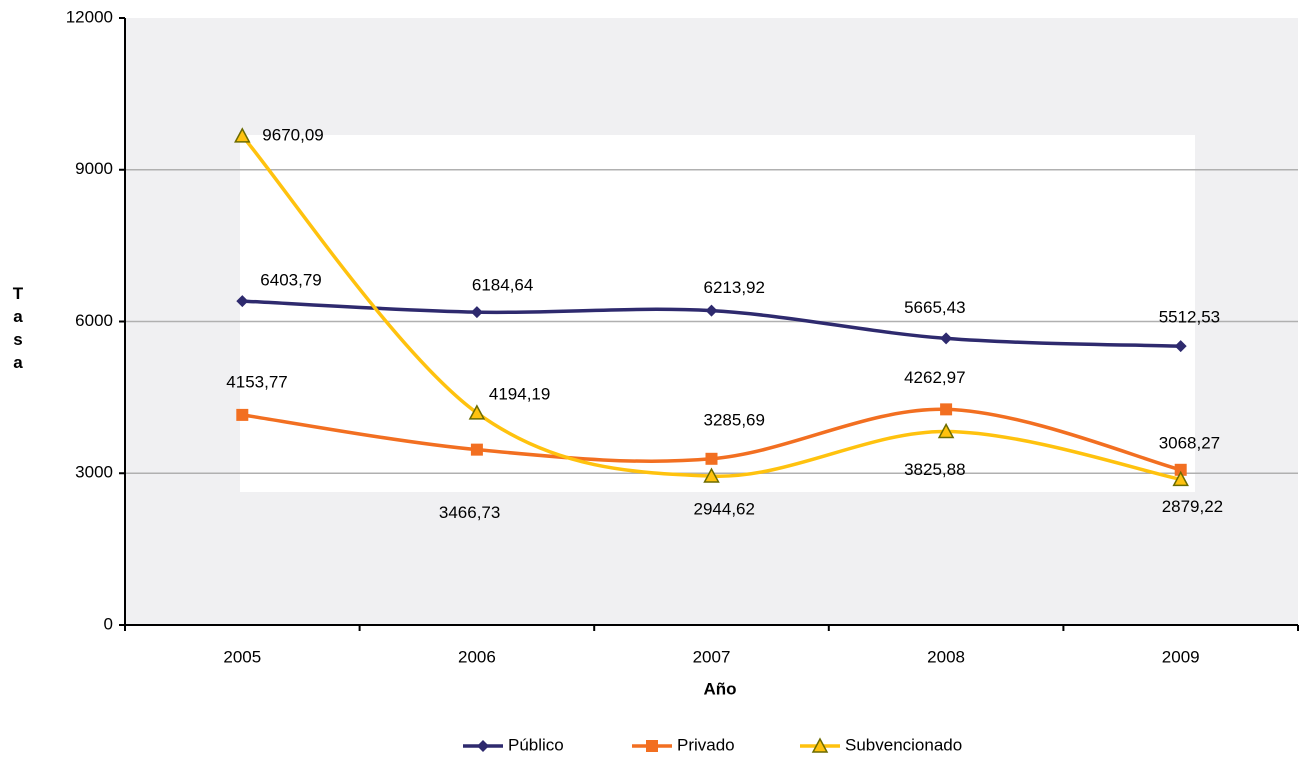  What do you see at coordinates (469, 512) in the screenshot?
I see `data-label: 3466,73` at bounding box center [469, 512].